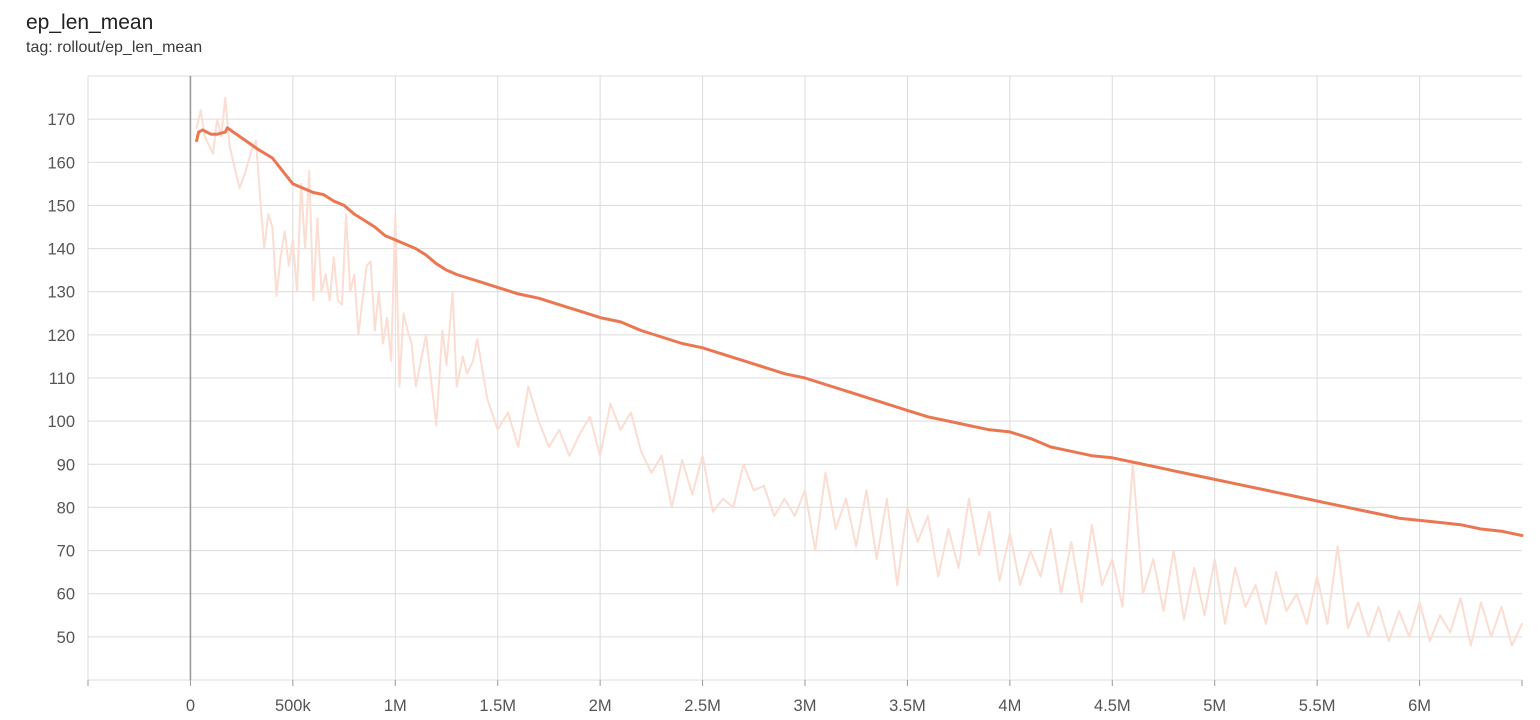 This screenshot has height=720, width=1540. I want to click on y-tick-label: 90, so click(66, 465).